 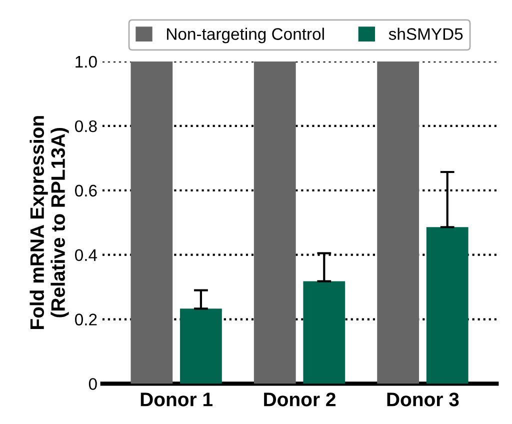 What do you see at coordinates (92, 384) in the screenshot?
I see `y-tick-label: 0` at bounding box center [92, 384].